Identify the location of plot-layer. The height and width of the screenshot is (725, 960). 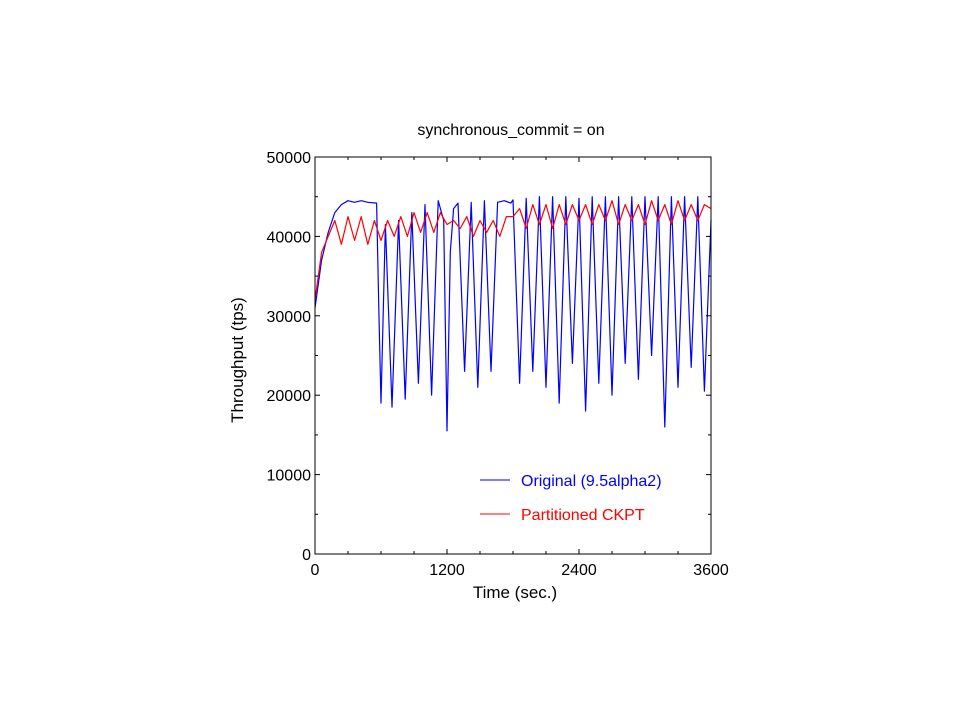
(513, 314).